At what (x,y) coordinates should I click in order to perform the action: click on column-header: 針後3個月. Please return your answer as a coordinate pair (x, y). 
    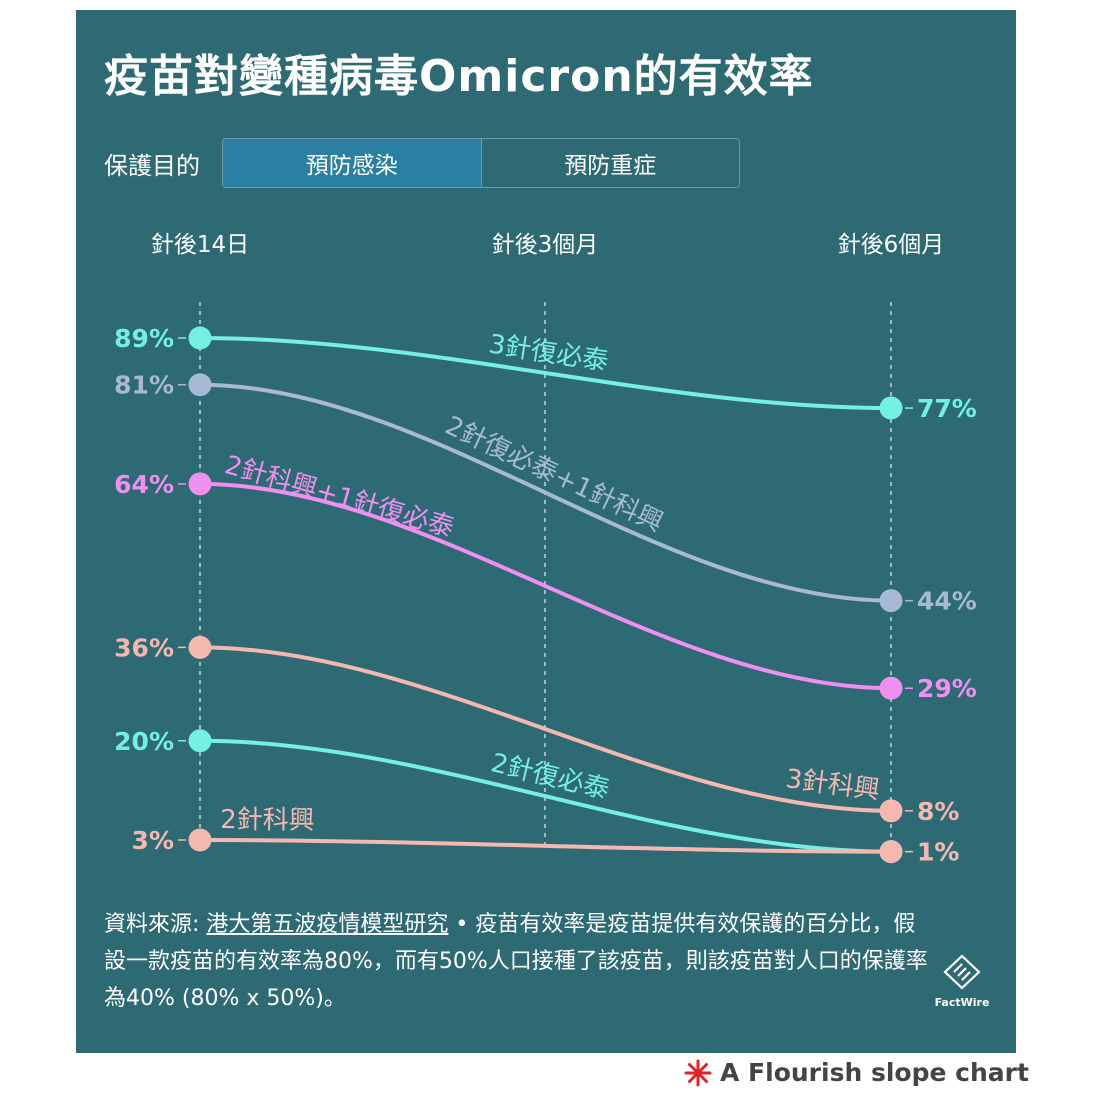
    Looking at the image, I should click on (545, 245).